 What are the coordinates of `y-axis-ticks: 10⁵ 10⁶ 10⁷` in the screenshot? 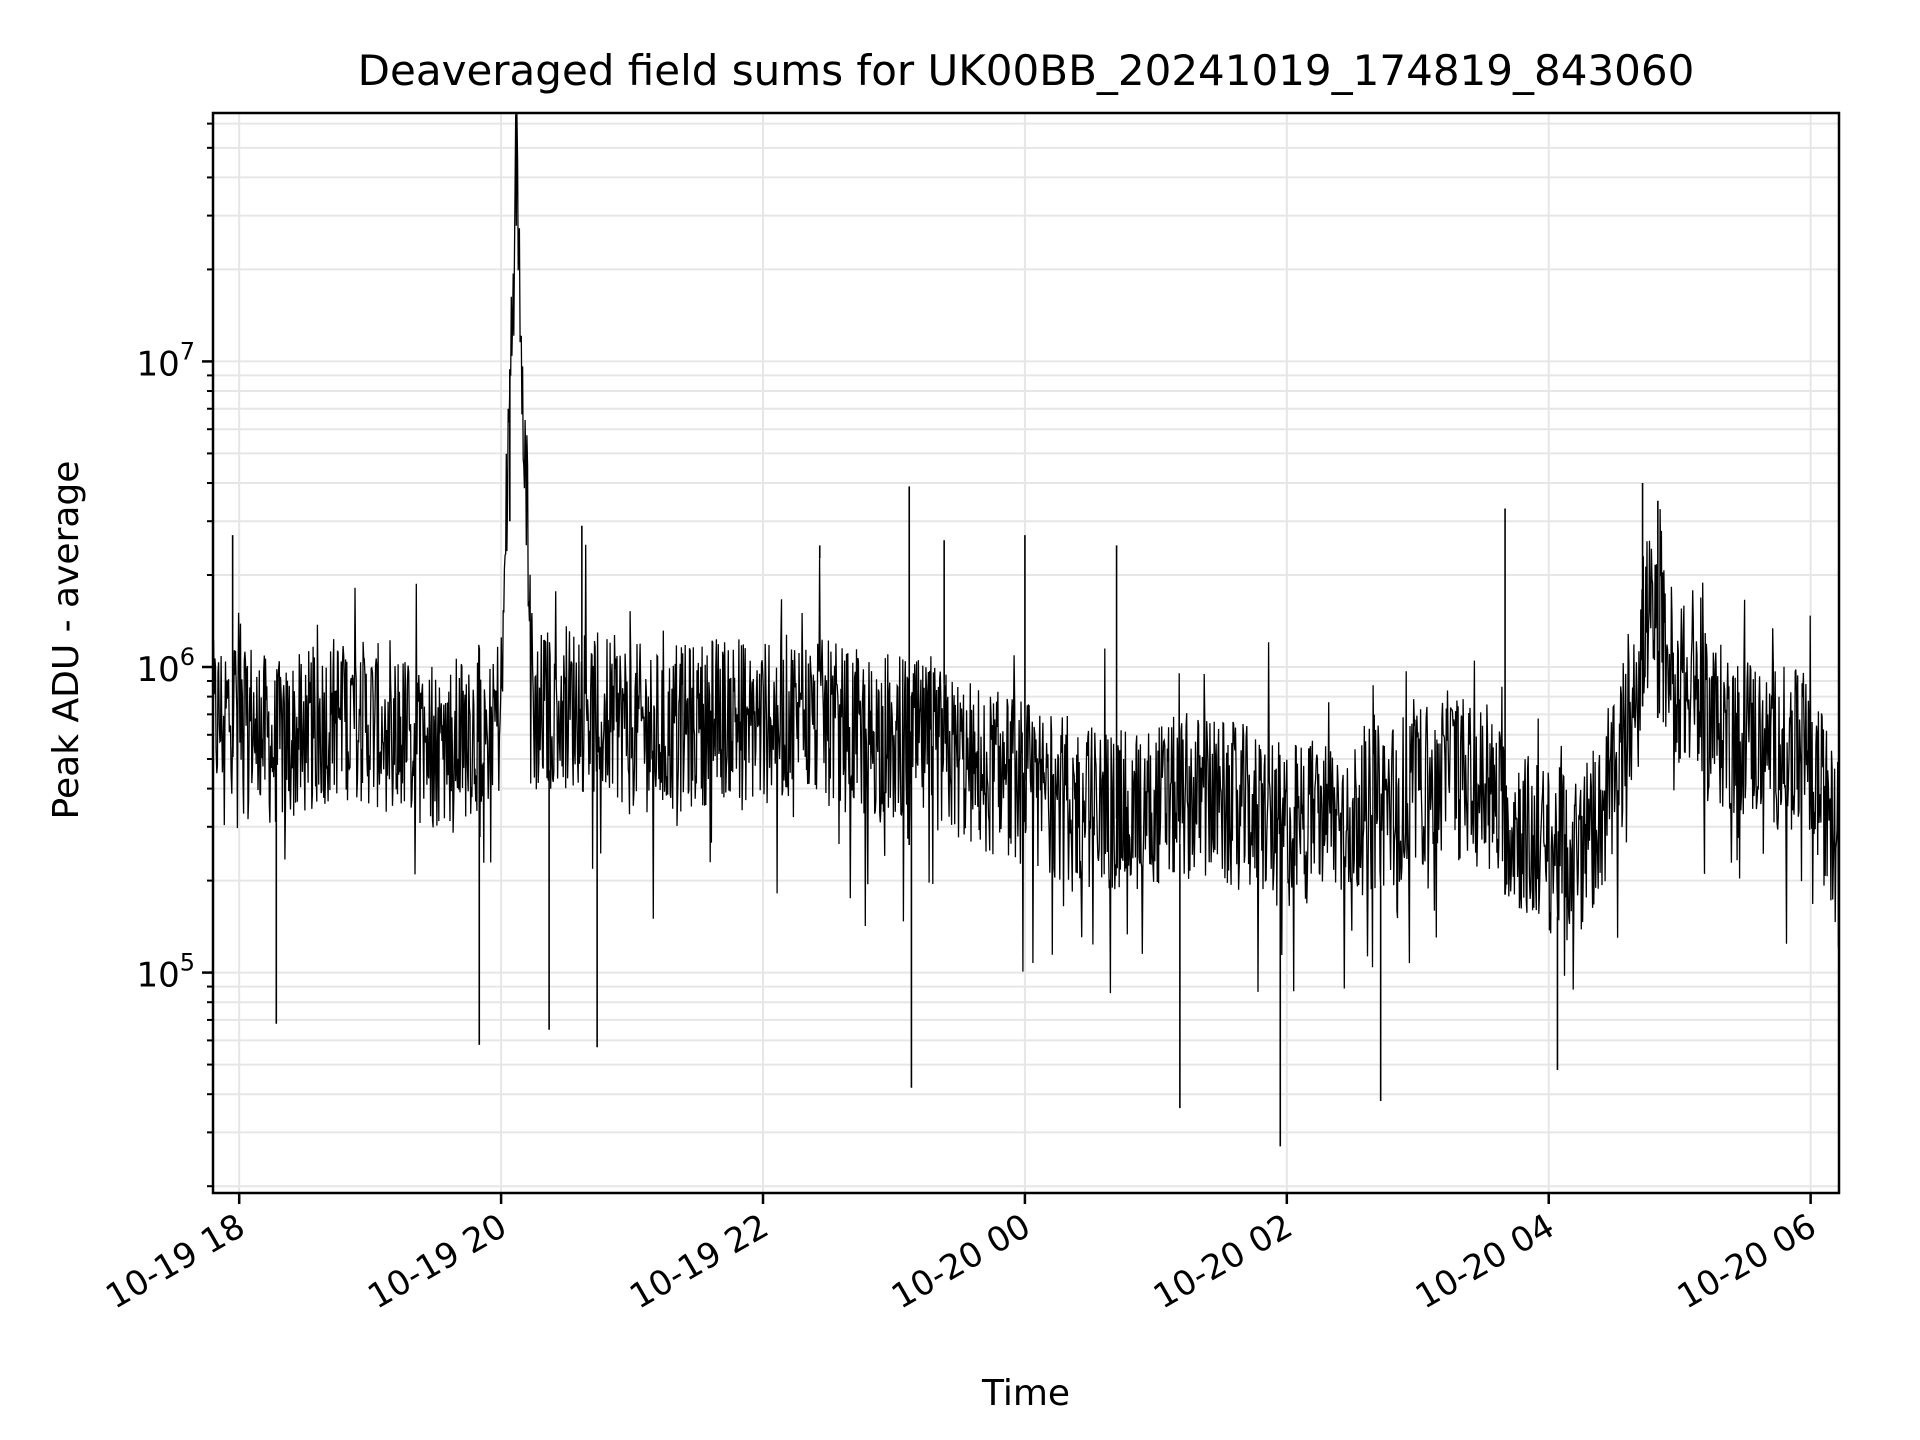 It's located at (174, 655).